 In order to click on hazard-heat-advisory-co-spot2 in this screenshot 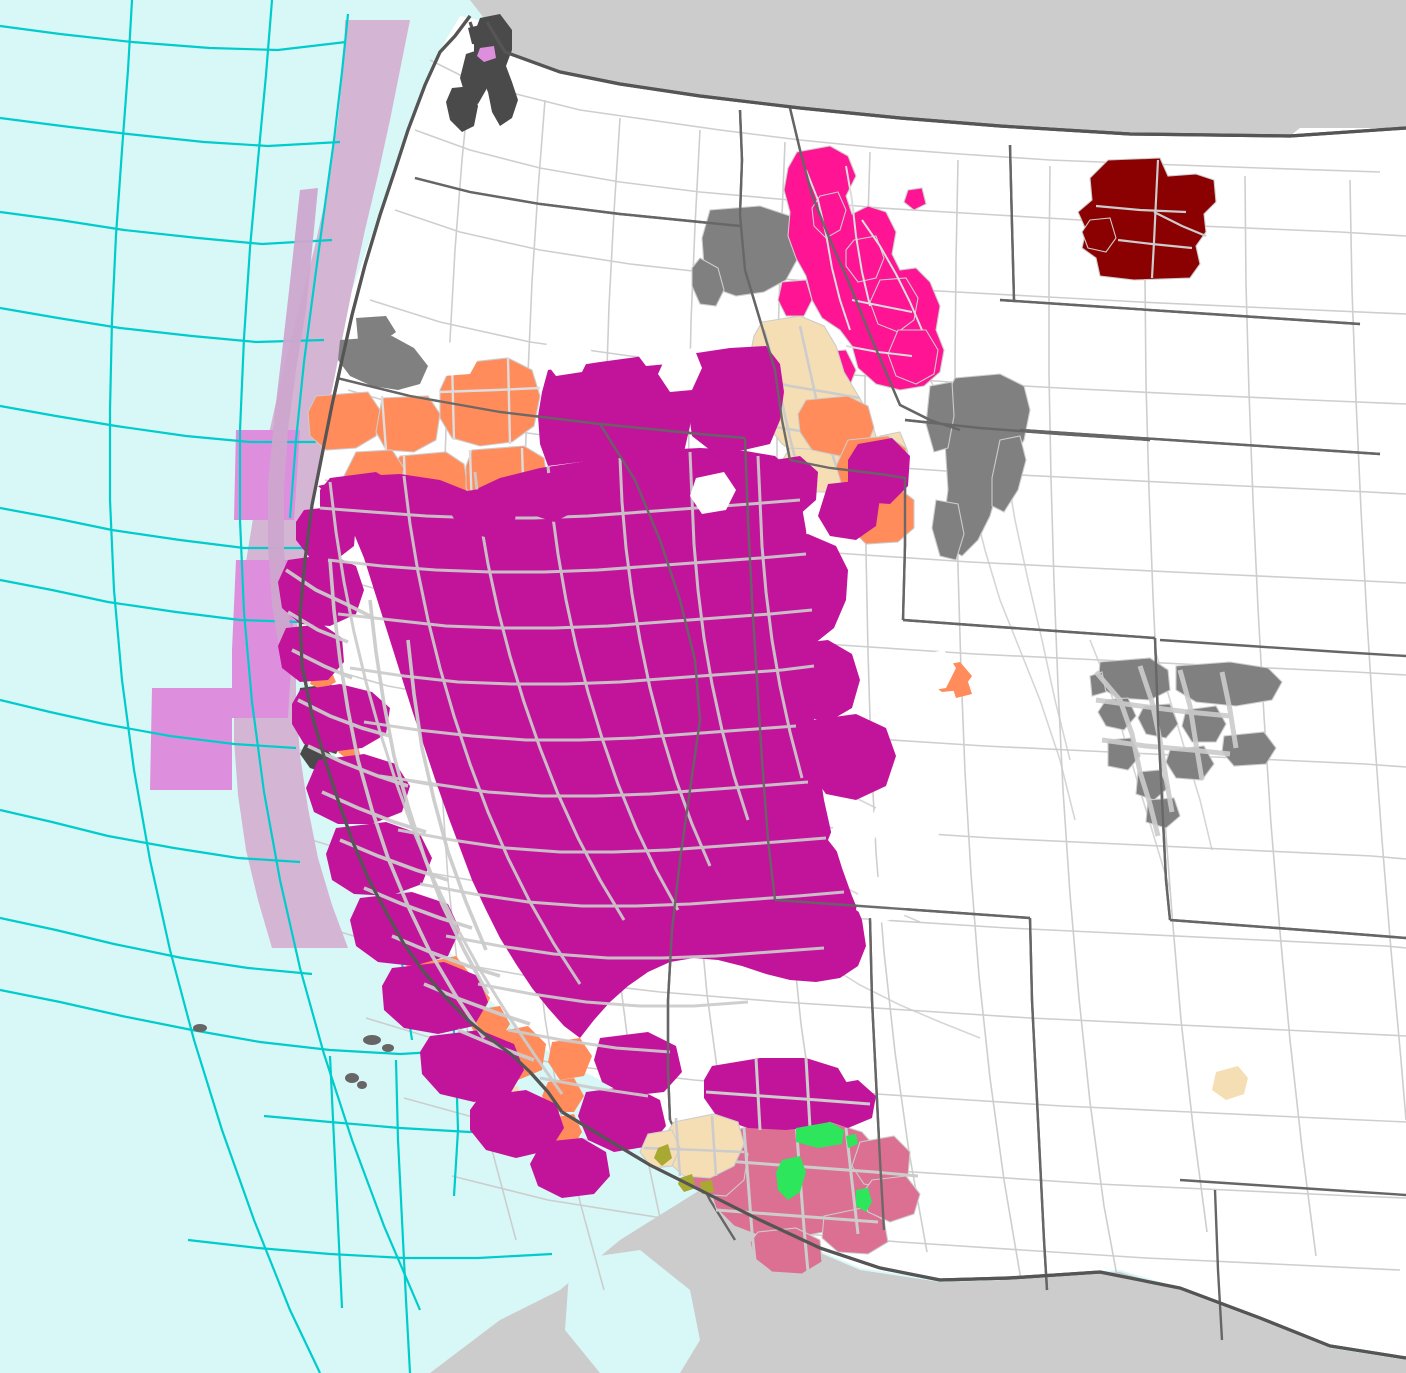, I will do `click(962, 690)`.